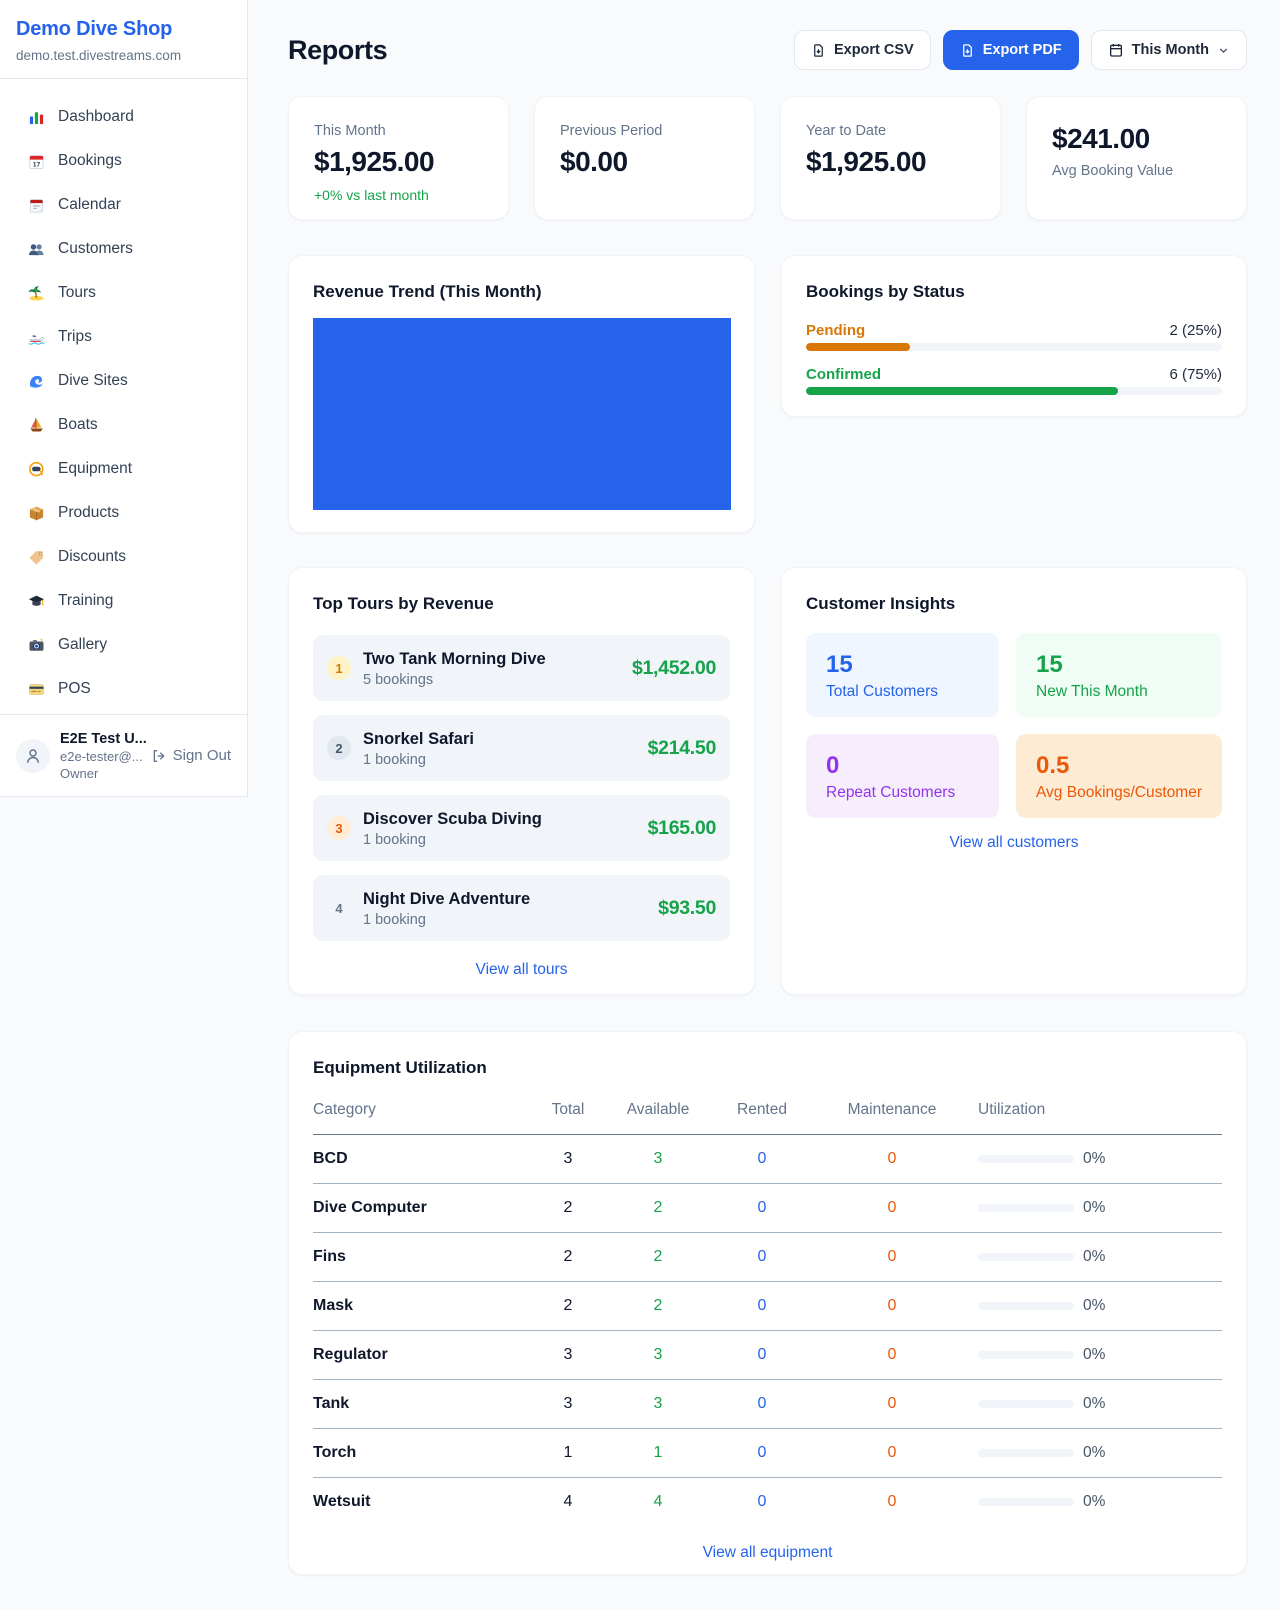  Describe the element at coordinates (1113, 171) in the screenshot. I see `stat-label: Avg Booking Value` at that location.